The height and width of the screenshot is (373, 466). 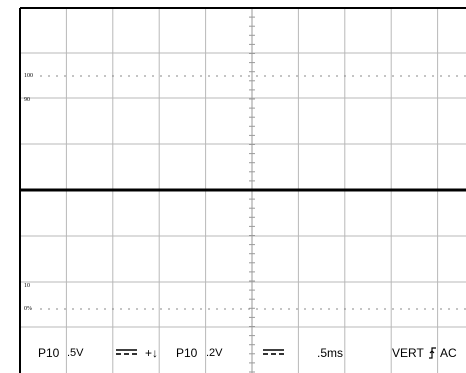 What do you see at coordinates (433, 354) in the screenshot?
I see `trigger-slope-icon` at bounding box center [433, 354].